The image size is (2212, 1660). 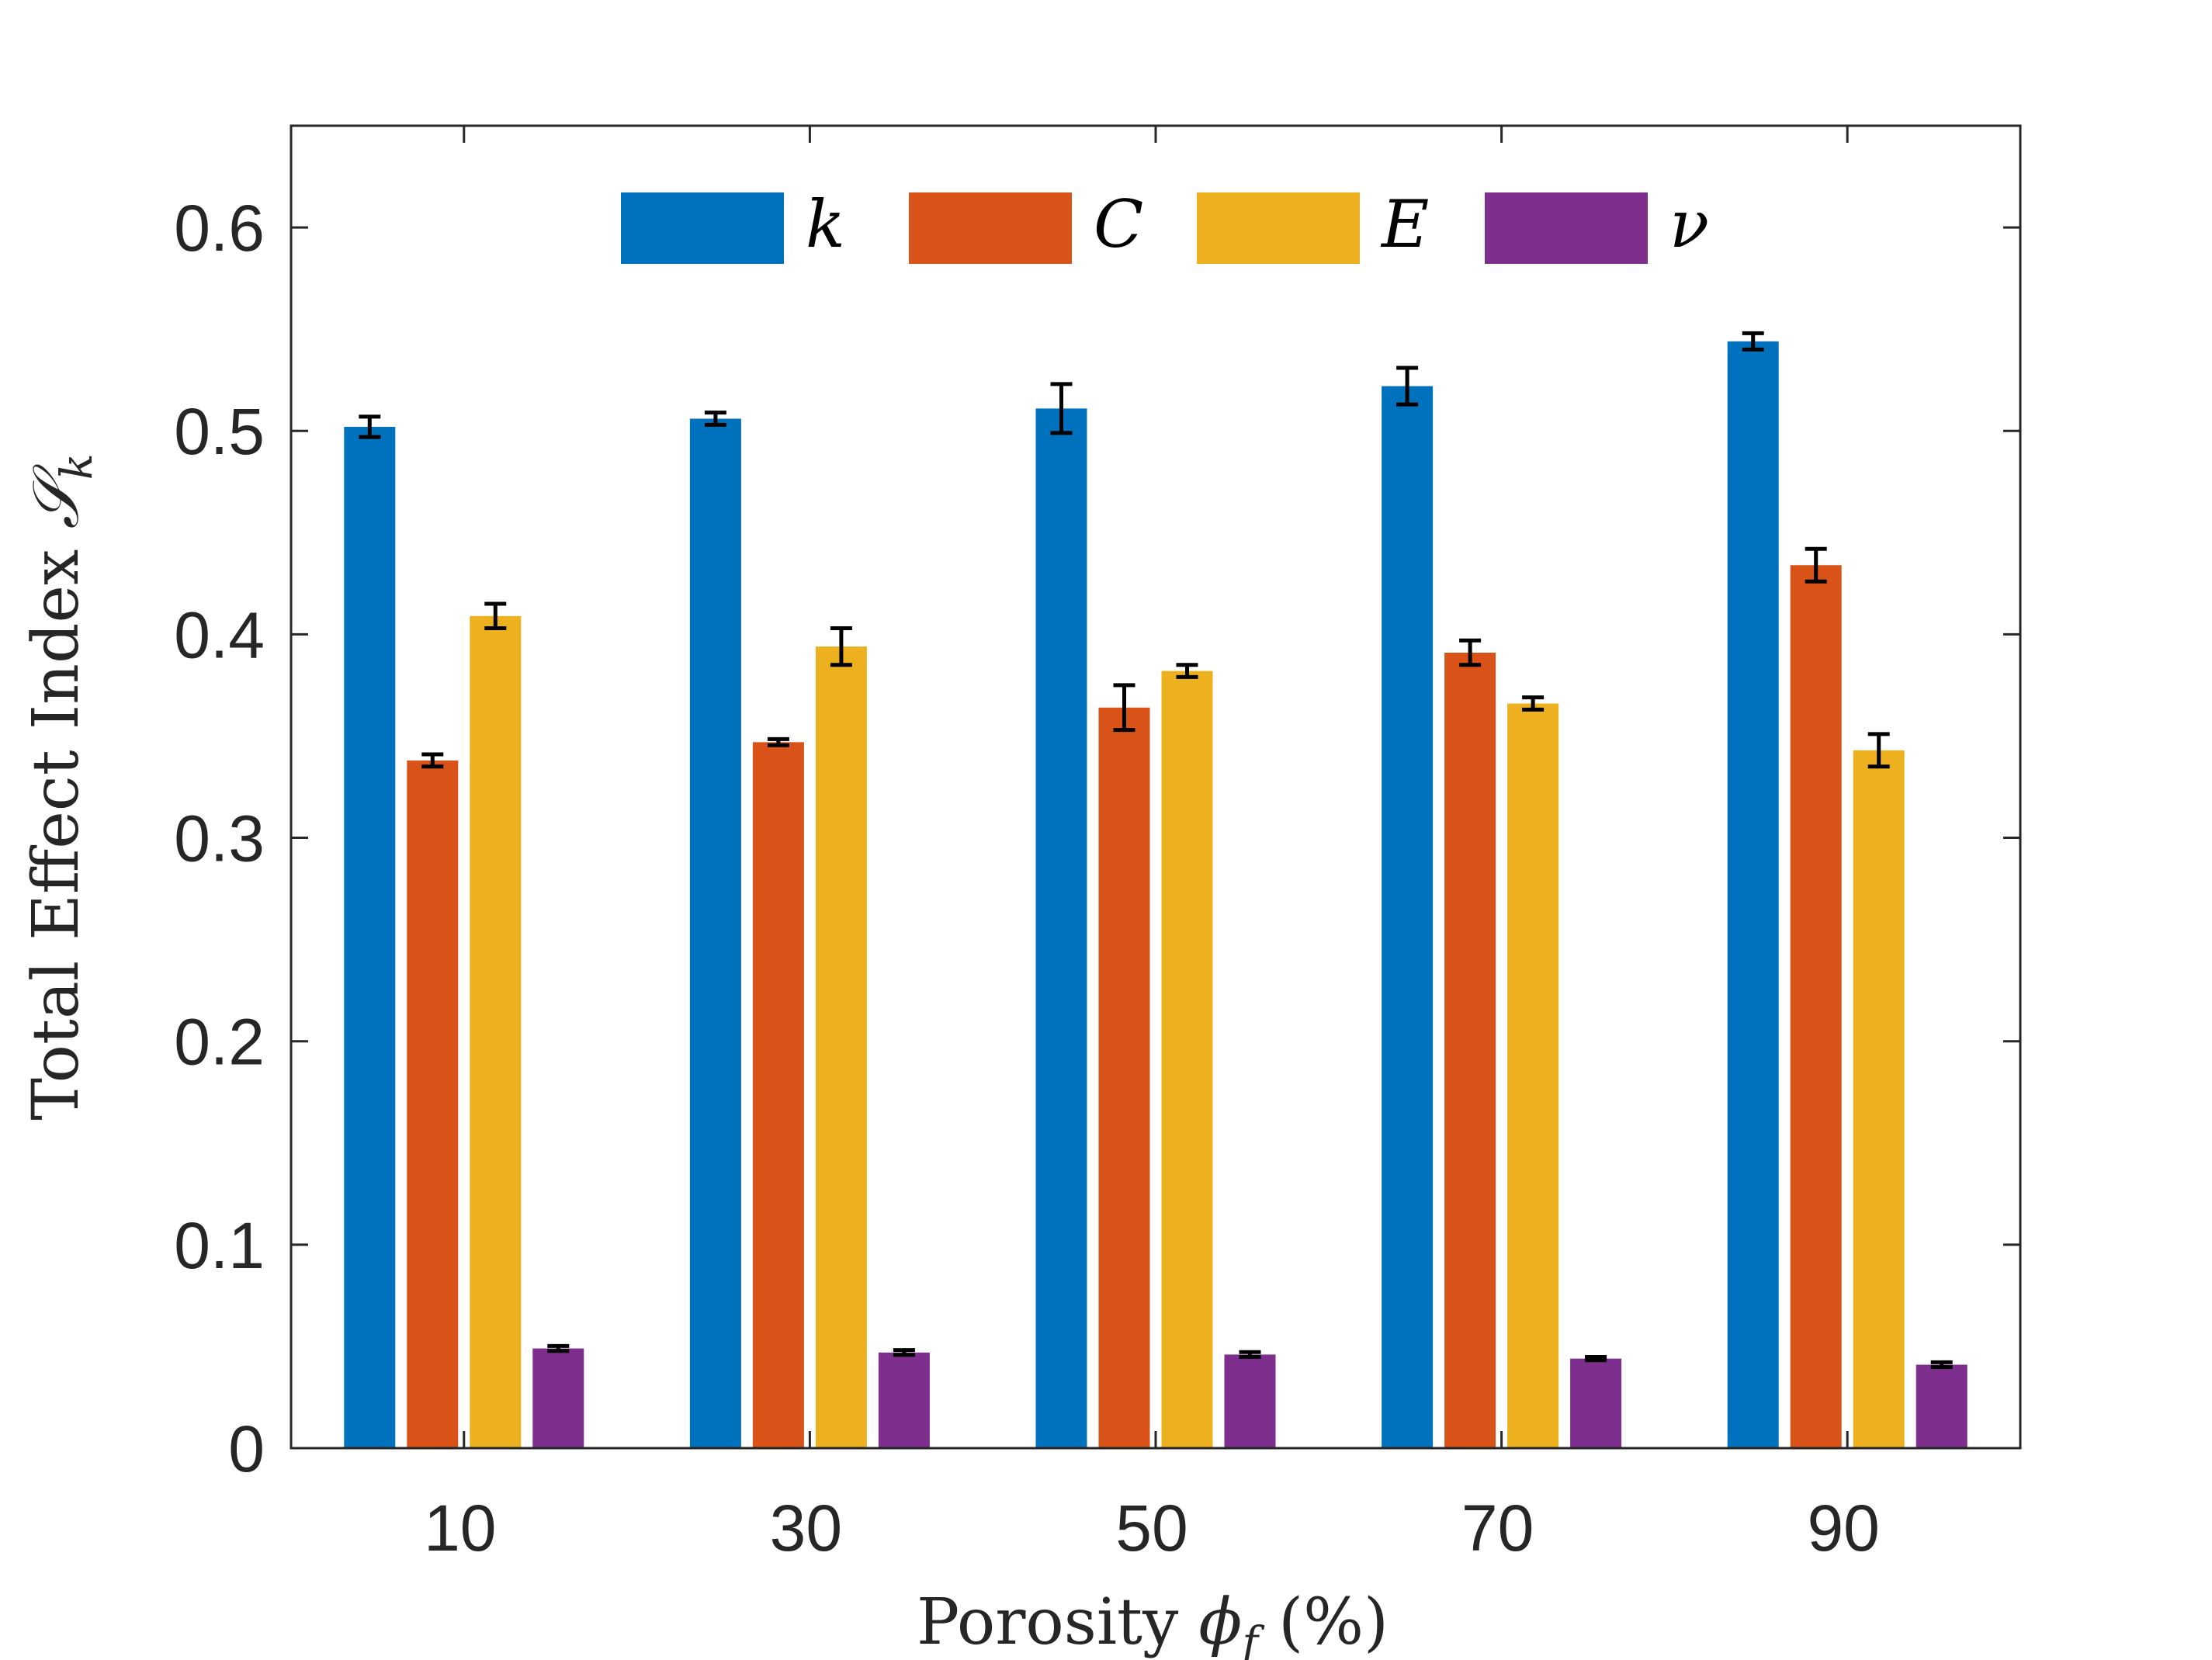 What do you see at coordinates (806, 1528) in the screenshot?
I see `x-tick-label: 30` at bounding box center [806, 1528].